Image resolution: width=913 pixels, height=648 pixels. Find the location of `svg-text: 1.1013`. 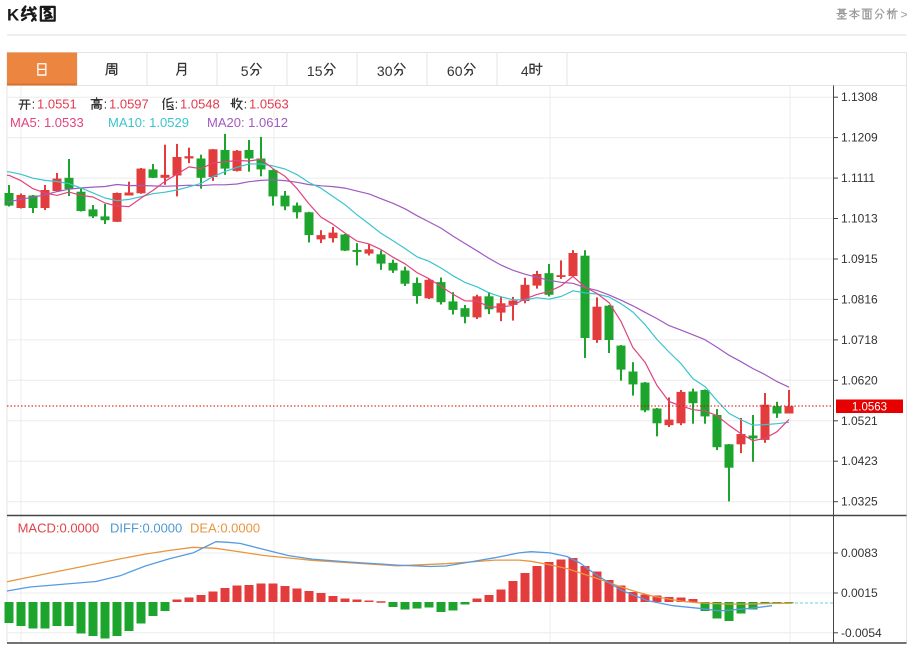

svg-text: 1.1013 is located at coordinates (859, 219).